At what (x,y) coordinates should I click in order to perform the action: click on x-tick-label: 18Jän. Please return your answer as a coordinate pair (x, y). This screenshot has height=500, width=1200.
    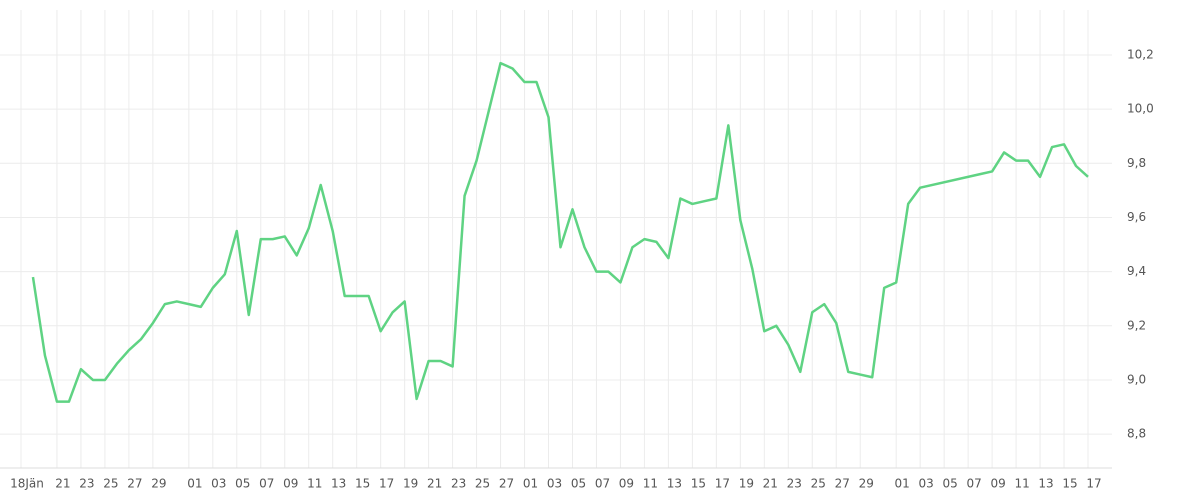
    Looking at the image, I should click on (27, 484).